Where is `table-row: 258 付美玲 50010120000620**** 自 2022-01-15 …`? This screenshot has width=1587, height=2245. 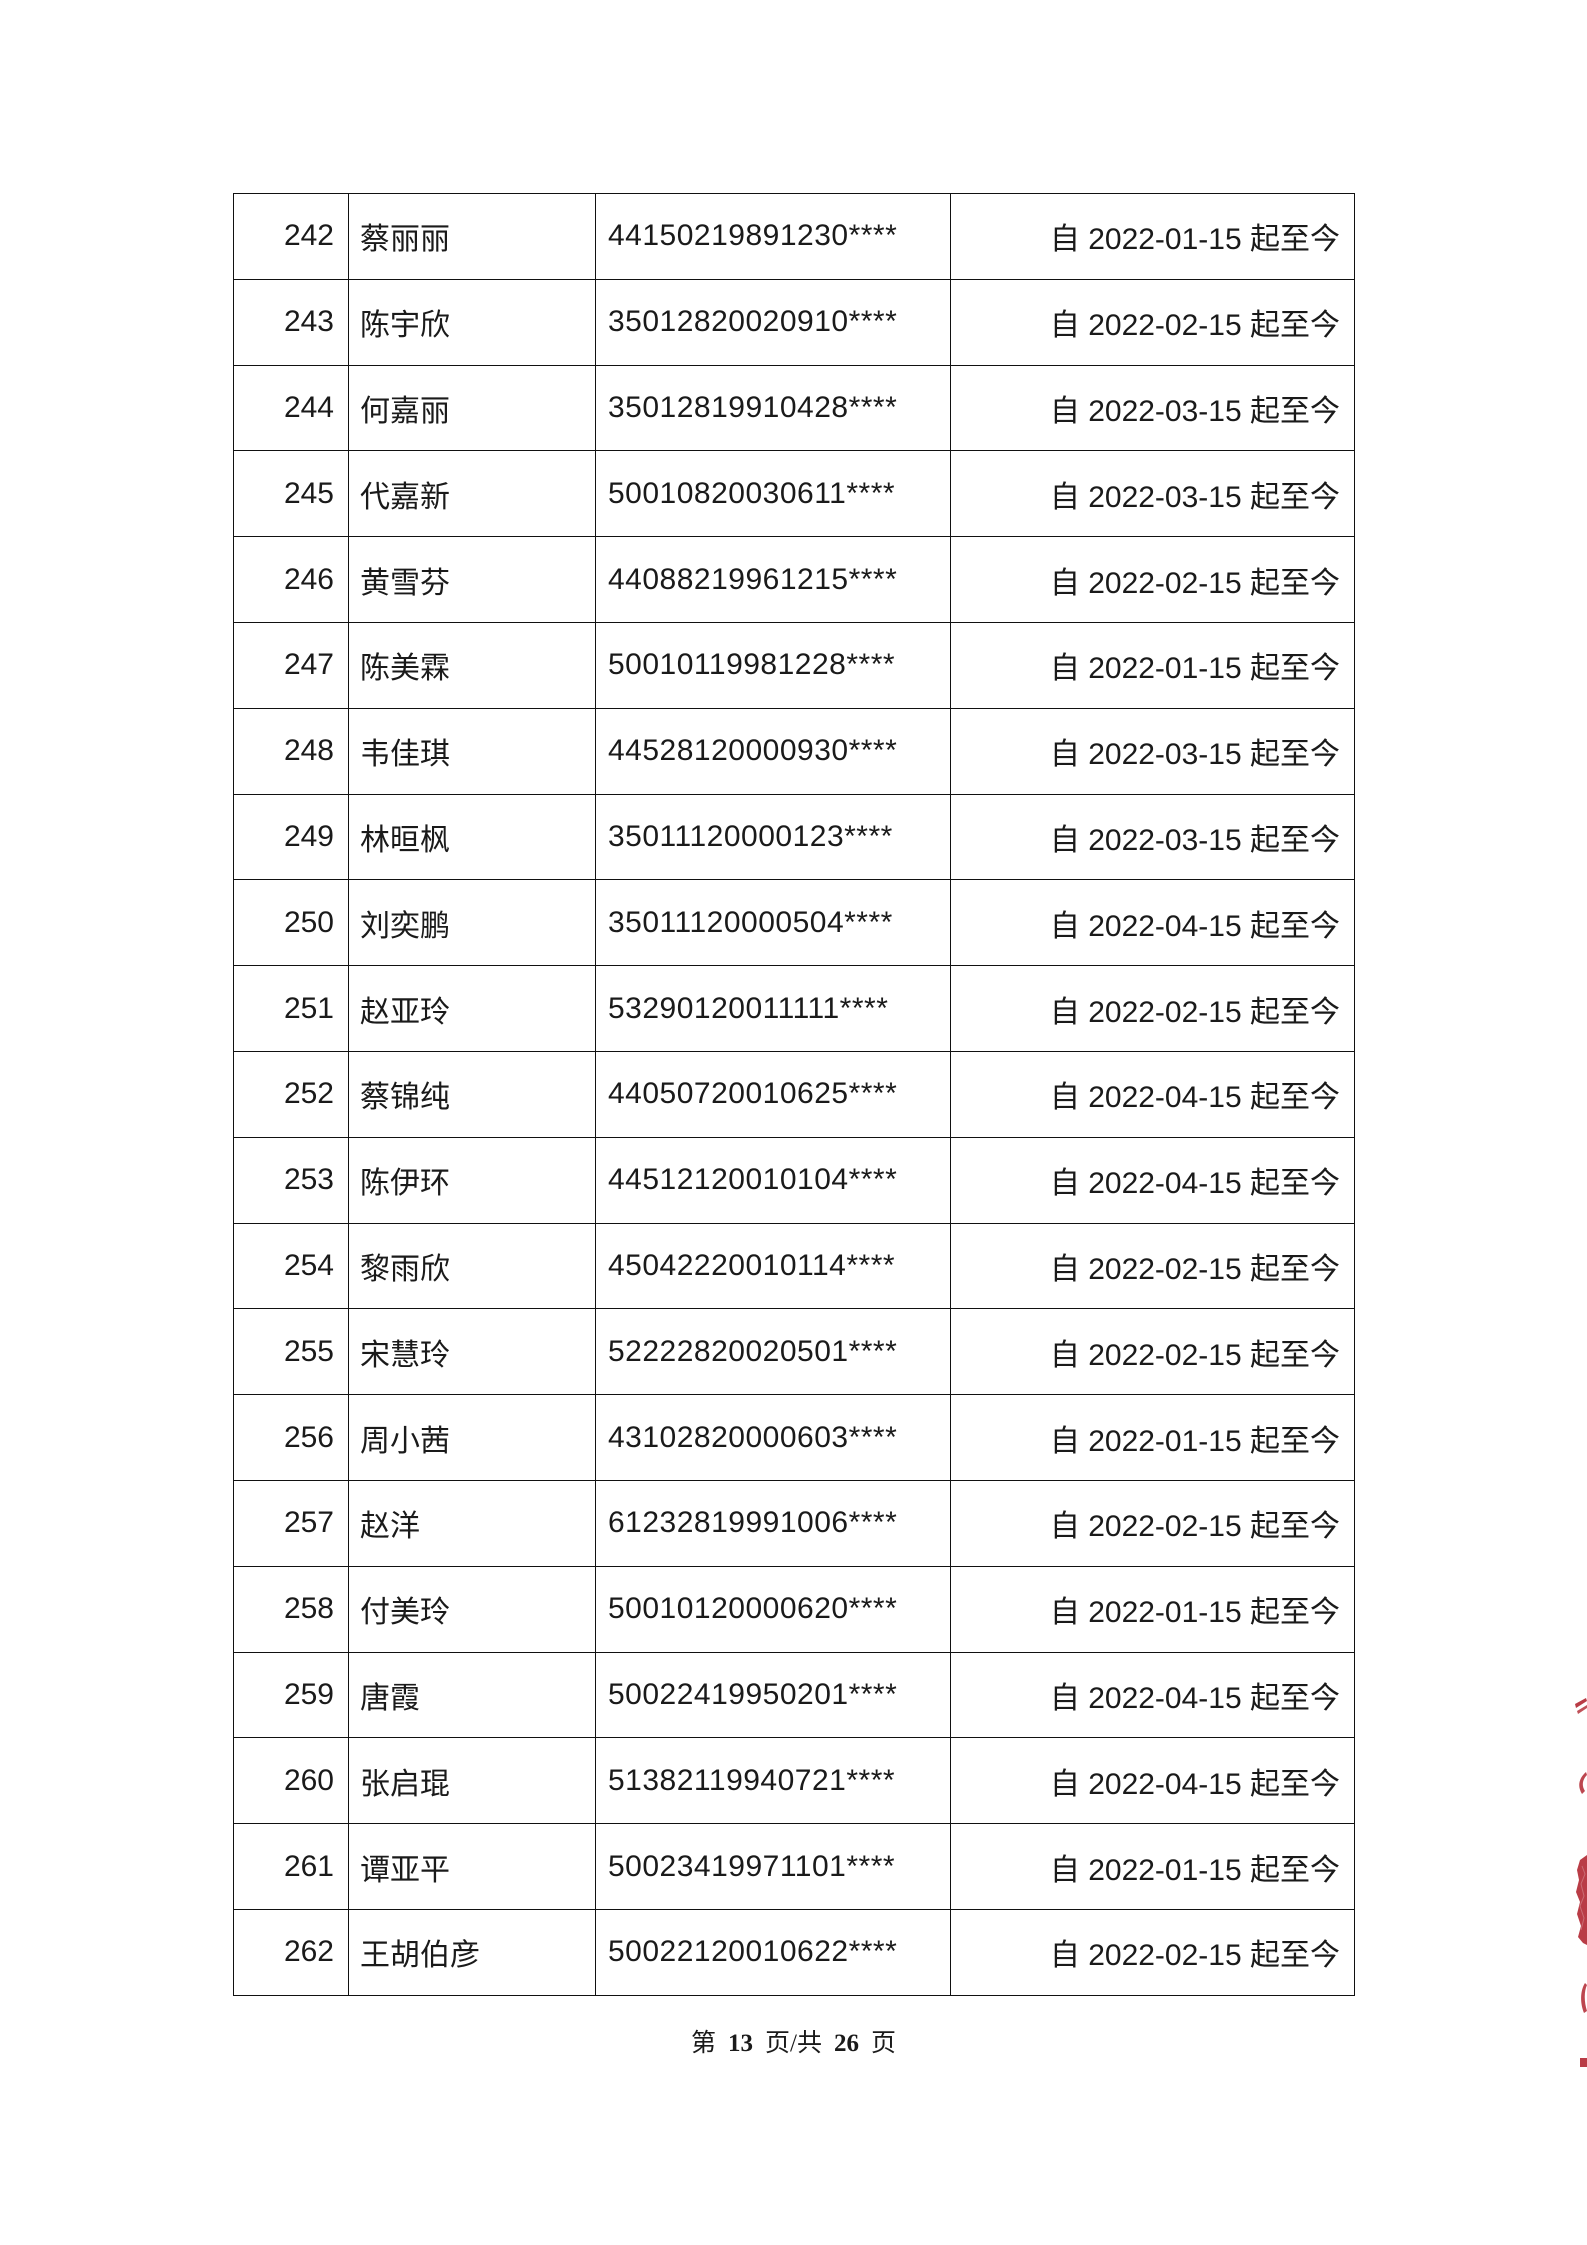 table-row: 258 付美玲 50010120000620**** 自 2022-01-15 … is located at coordinates (794, 1609).